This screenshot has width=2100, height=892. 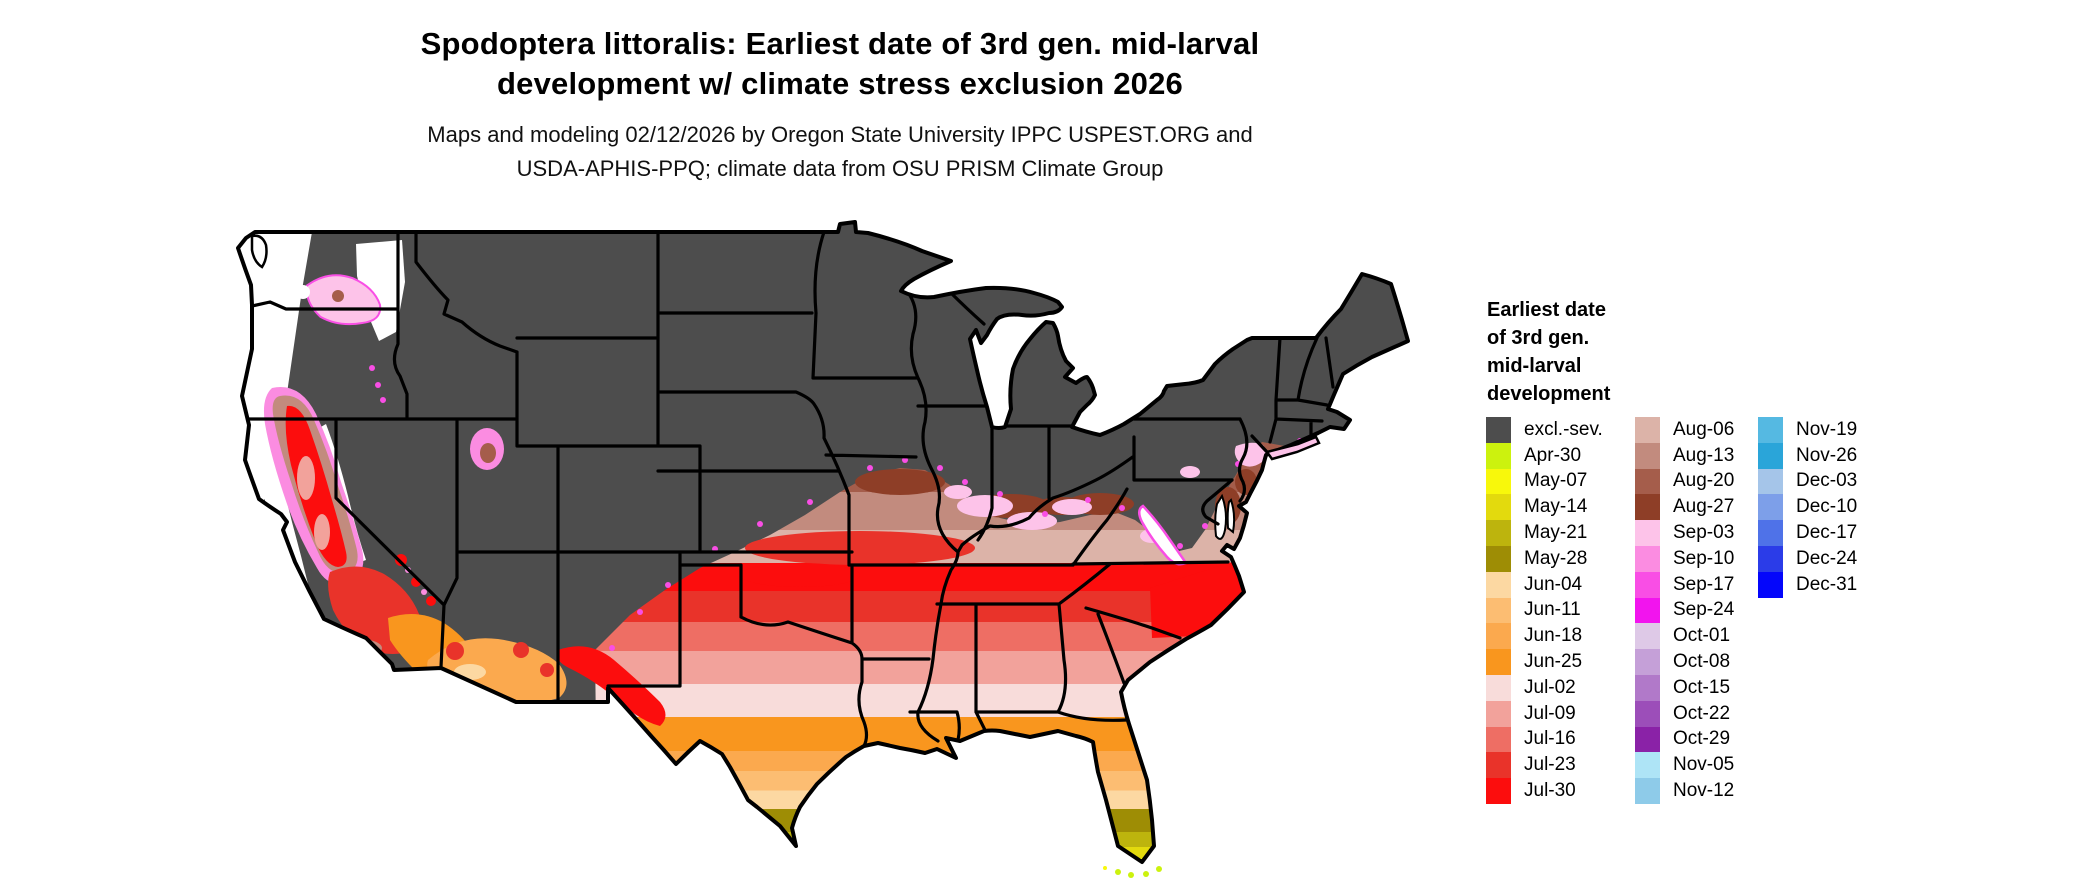 What do you see at coordinates (1827, 584) in the screenshot?
I see `legend-label: Dec-31` at bounding box center [1827, 584].